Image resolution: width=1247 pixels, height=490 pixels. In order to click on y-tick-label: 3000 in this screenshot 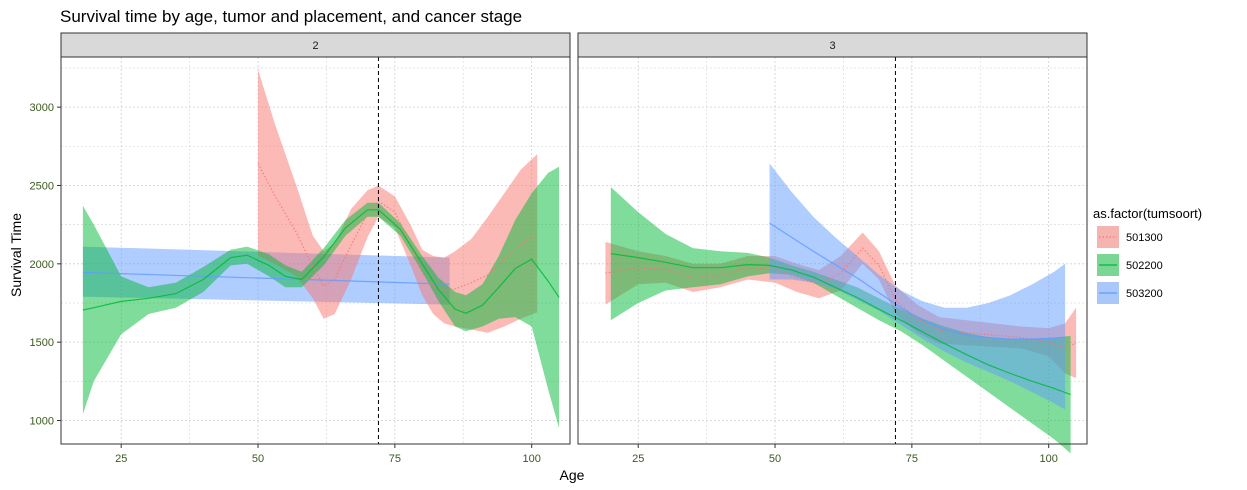, I will do `click(42, 108)`.